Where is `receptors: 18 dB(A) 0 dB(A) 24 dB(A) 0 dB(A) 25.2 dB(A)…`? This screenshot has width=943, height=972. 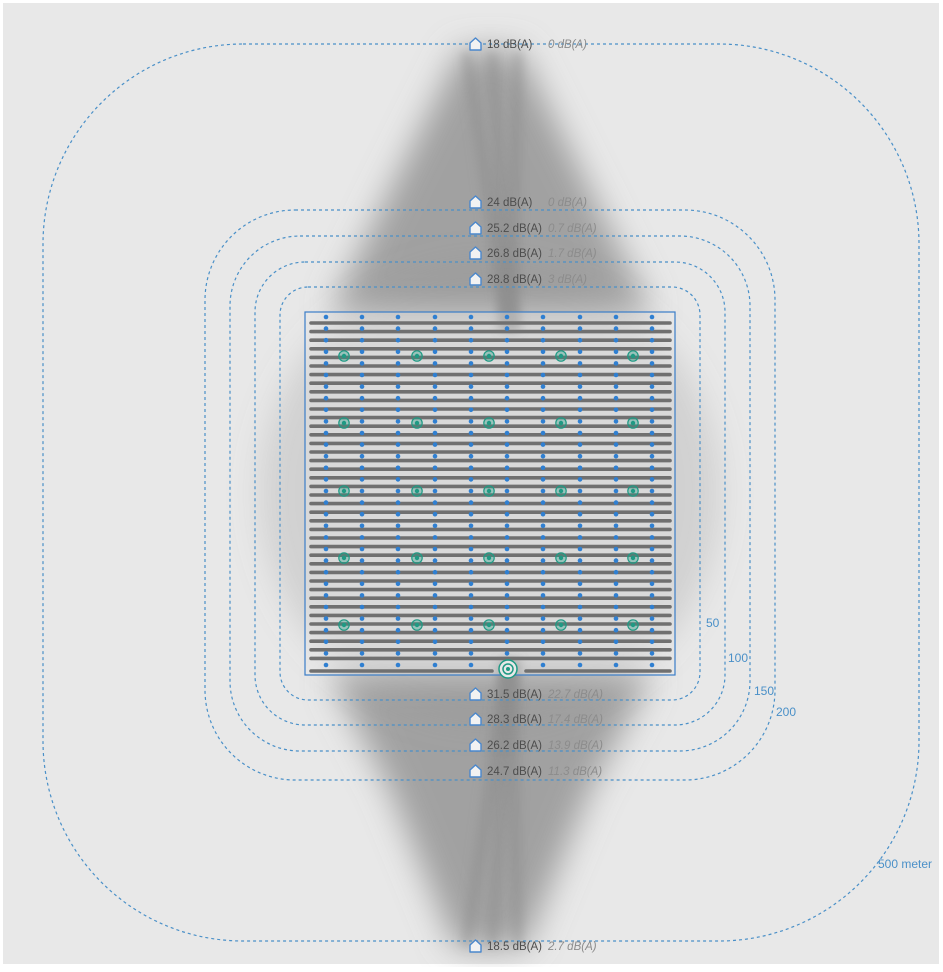 receptors: 18 dB(A) 0 dB(A) 24 dB(A) 0 dB(A) 25.2 dB(A)… is located at coordinates (536, 495).